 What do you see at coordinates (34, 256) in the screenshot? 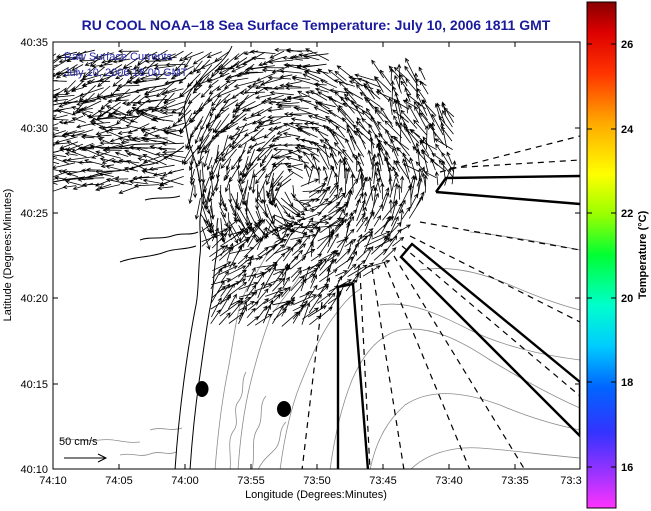
I see `y-tick-labels: 40:35 40:30 40:25 40:20 40:15 40:10` at bounding box center [34, 256].